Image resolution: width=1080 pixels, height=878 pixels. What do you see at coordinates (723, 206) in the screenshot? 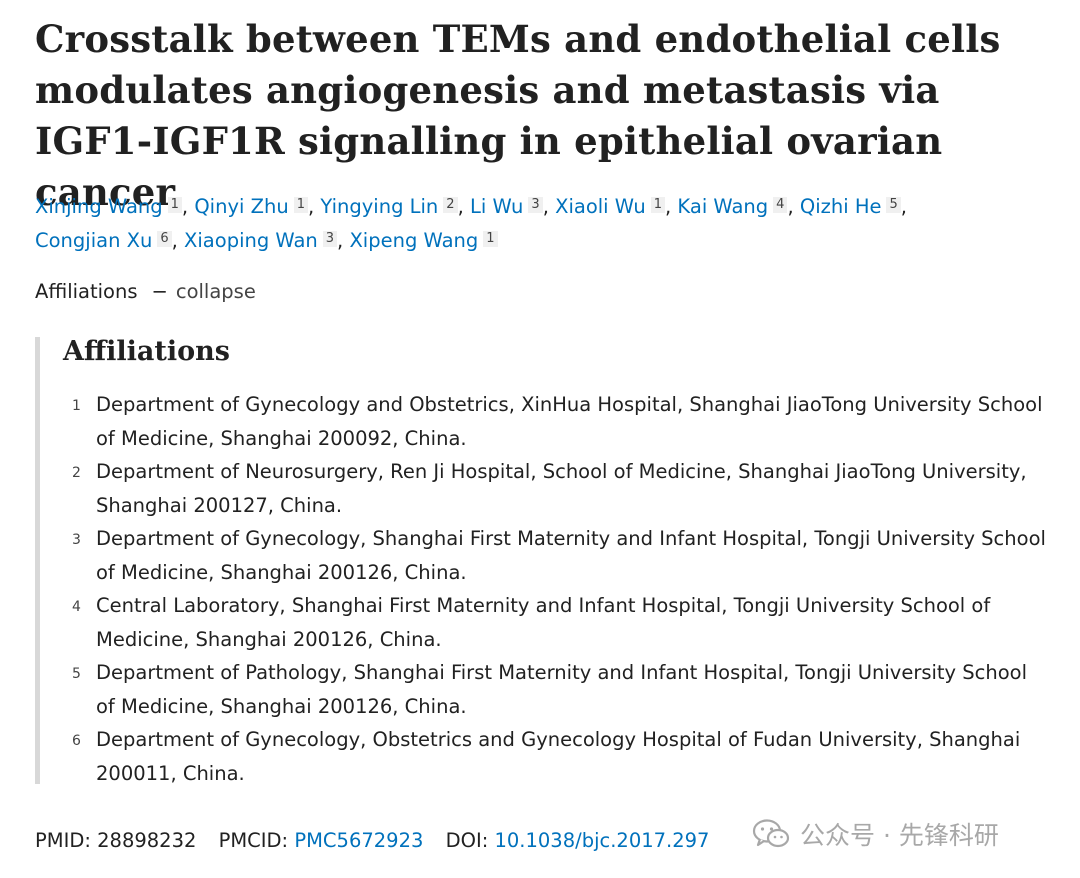
I see `author-link: Kai Wang` at bounding box center [723, 206].